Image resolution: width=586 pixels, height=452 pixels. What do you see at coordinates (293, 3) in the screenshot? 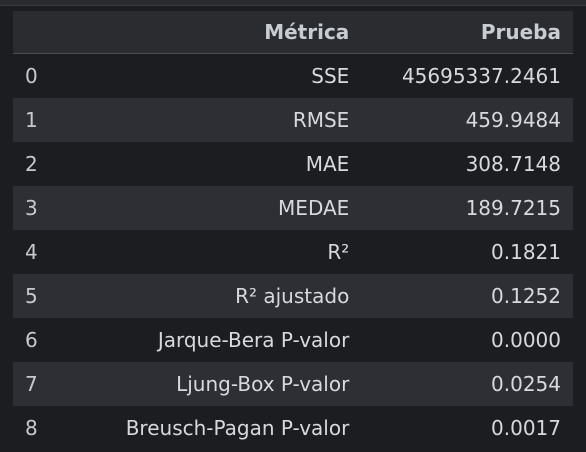
I see `cell-top-border` at bounding box center [293, 3].